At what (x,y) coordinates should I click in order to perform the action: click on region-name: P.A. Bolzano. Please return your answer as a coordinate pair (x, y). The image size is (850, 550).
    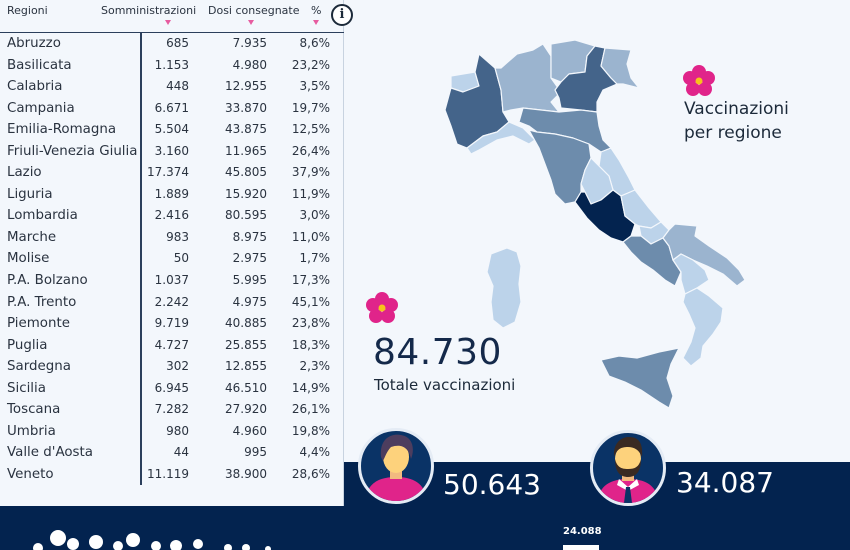
    Looking at the image, I should click on (47, 281).